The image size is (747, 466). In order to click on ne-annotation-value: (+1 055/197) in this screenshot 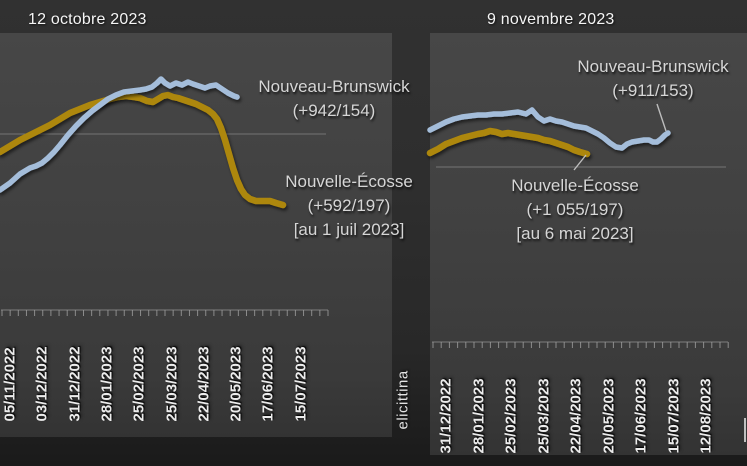, I will do `click(575, 209)`.